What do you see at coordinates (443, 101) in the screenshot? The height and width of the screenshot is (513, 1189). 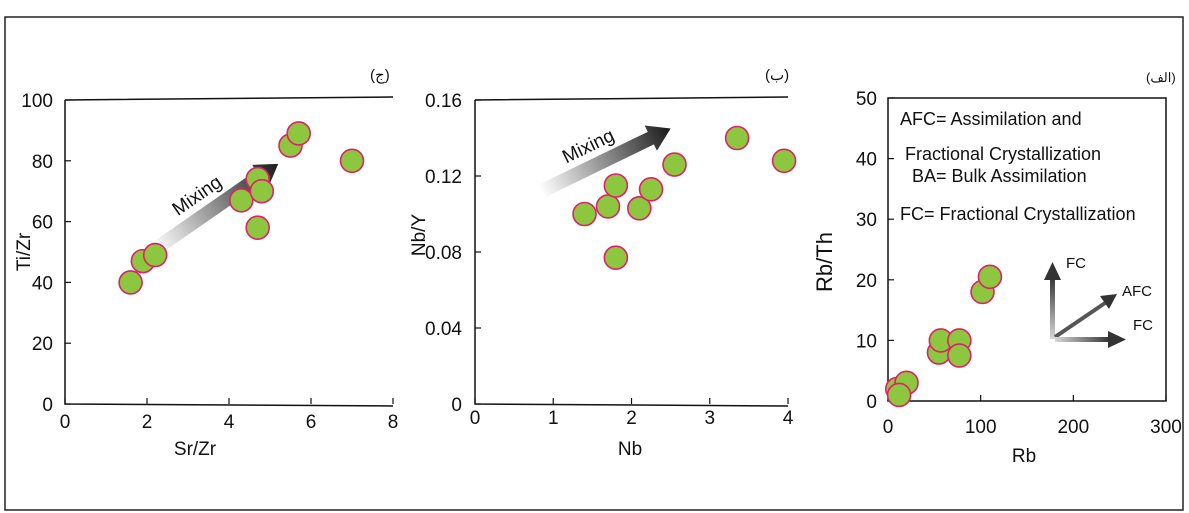 I see `y-tick-label: 0.16` at bounding box center [443, 101].